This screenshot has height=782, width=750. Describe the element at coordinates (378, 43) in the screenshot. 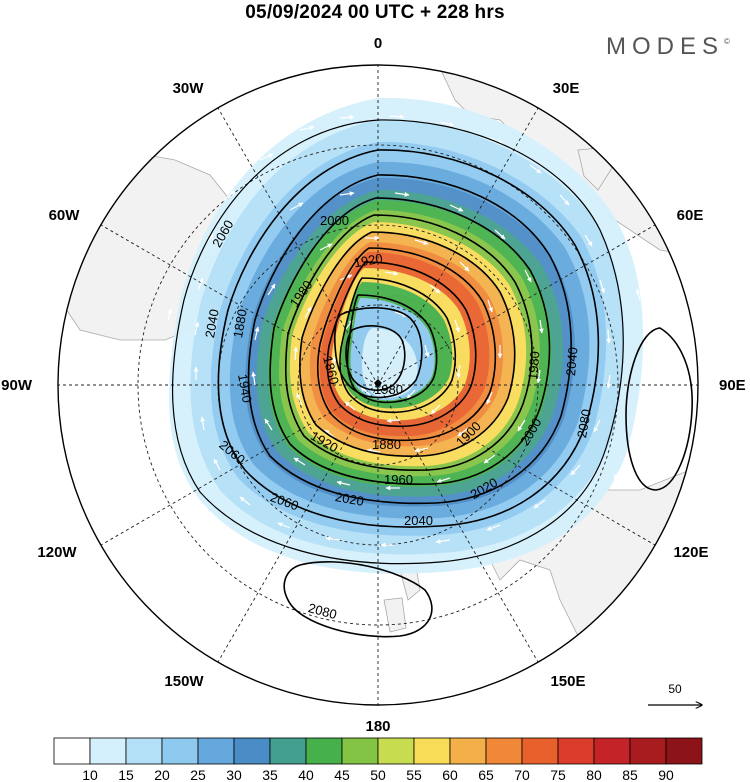

I see `lon-label-0: 0` at that location.